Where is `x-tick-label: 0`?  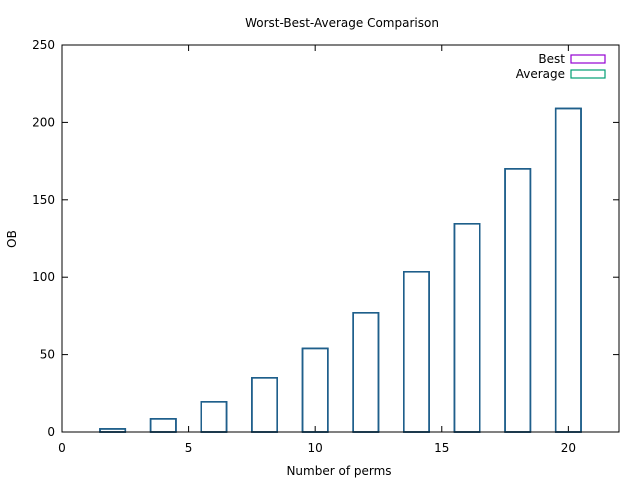
x-tick-label: 0 is located at coordinates (62, 448).